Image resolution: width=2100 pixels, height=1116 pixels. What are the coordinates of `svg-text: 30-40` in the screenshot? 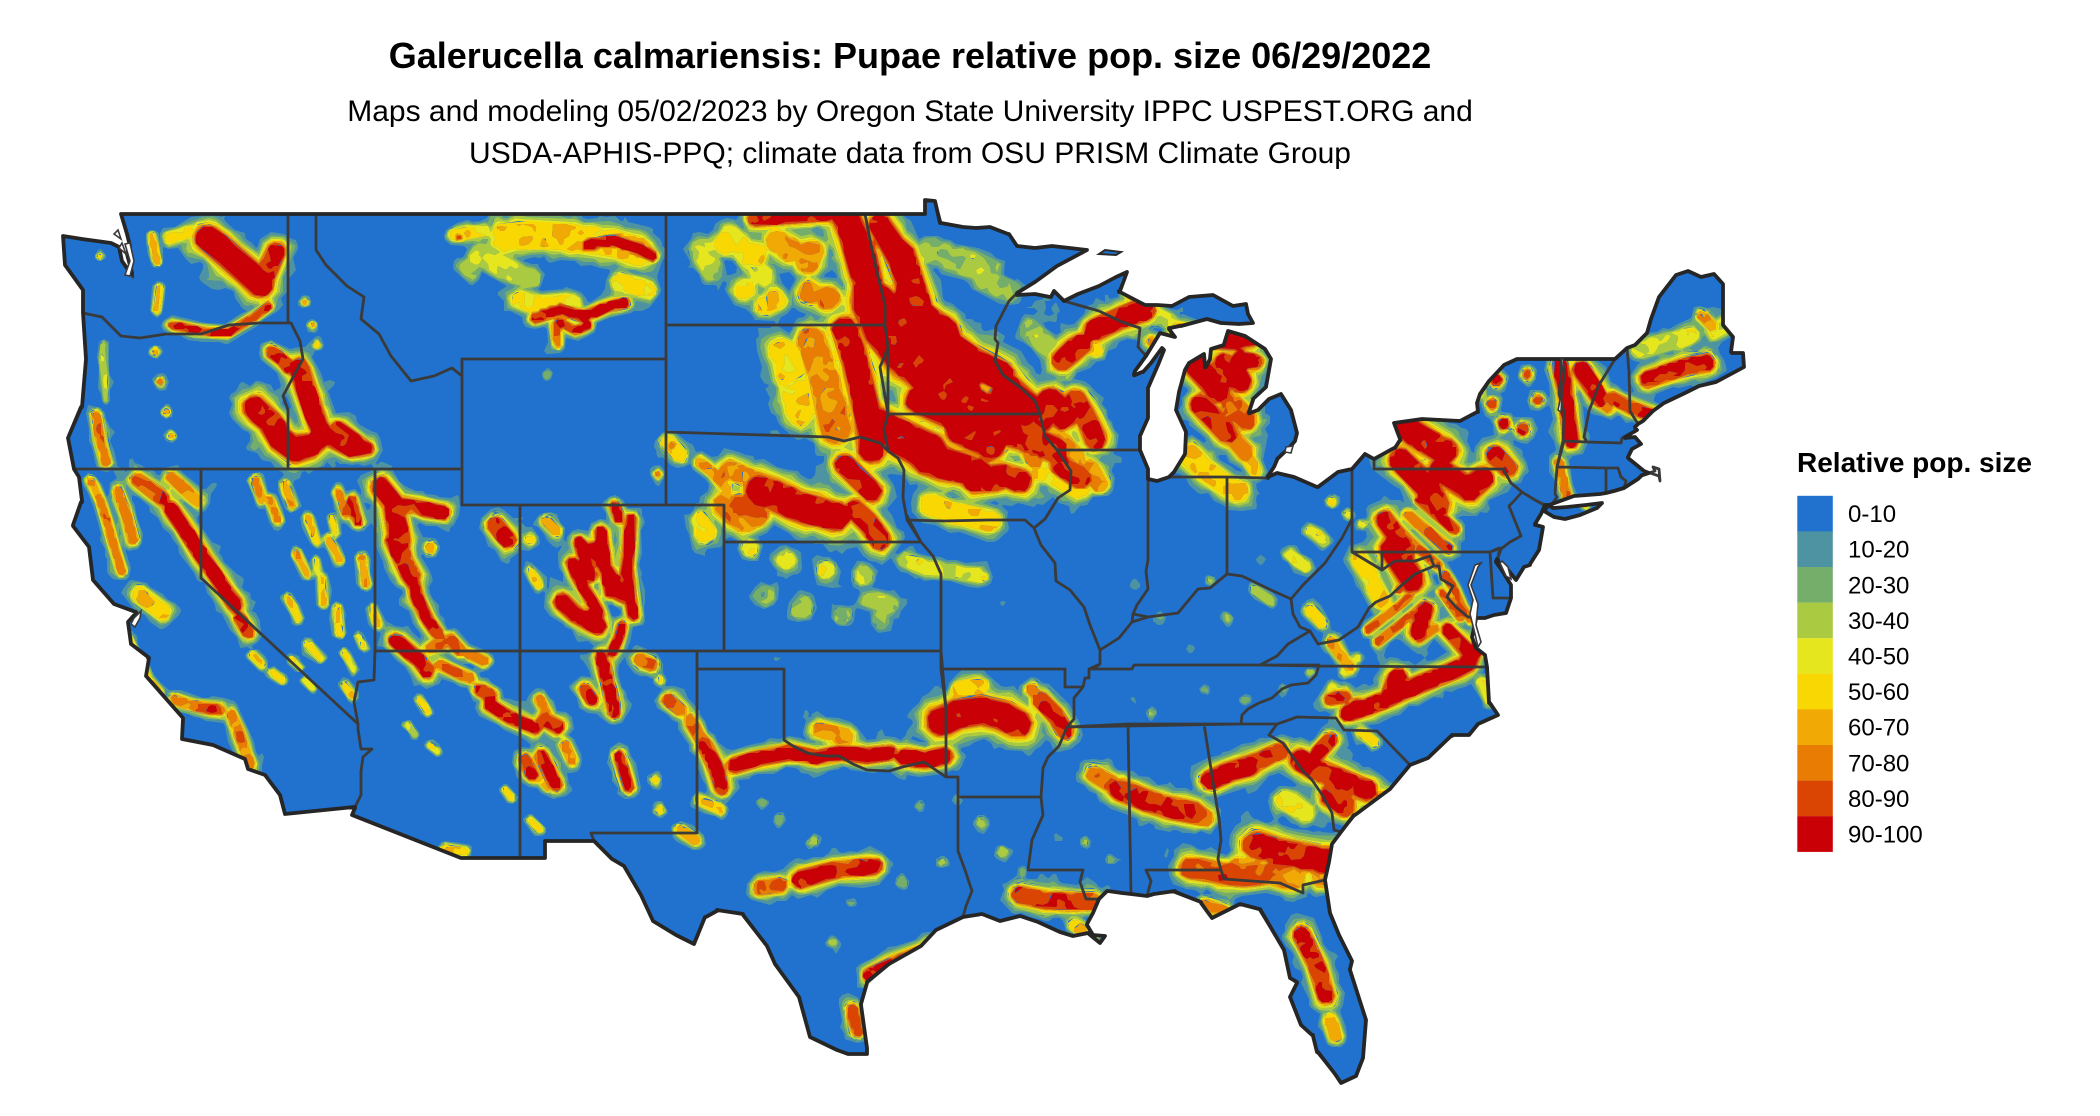 It's located at (1878, 621).